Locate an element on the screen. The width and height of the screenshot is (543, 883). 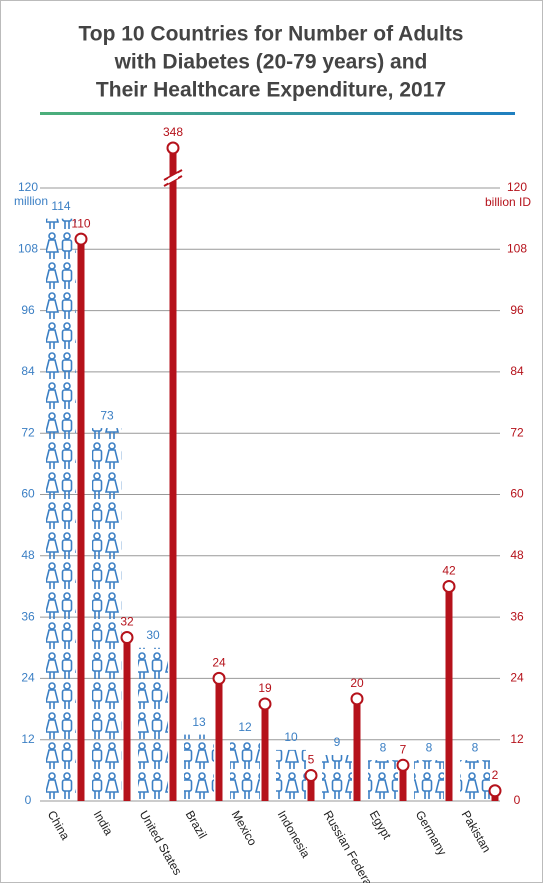
value-label: 12 is located at coordinates (245, 727).